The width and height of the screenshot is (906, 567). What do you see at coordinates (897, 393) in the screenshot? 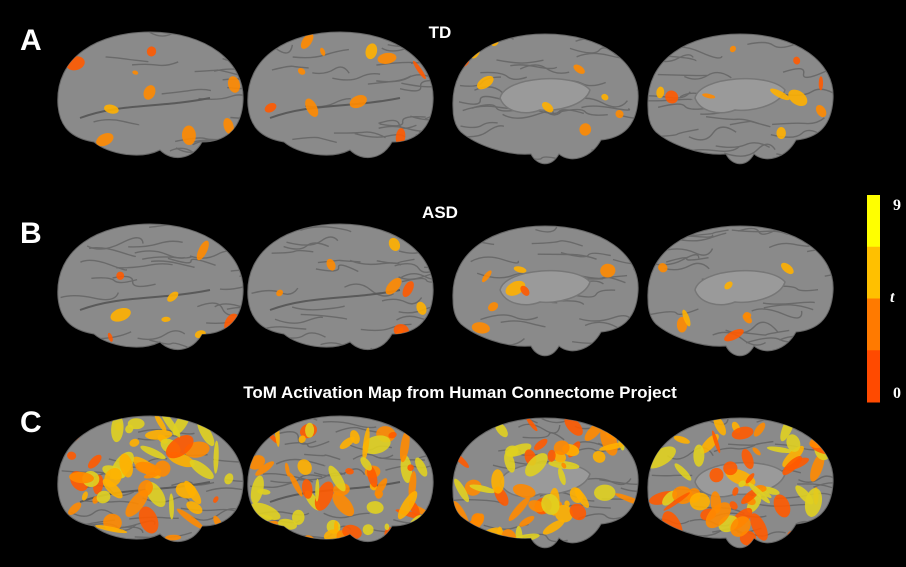
I see `colorbar-min: 0` at bounding box center [897, 393].